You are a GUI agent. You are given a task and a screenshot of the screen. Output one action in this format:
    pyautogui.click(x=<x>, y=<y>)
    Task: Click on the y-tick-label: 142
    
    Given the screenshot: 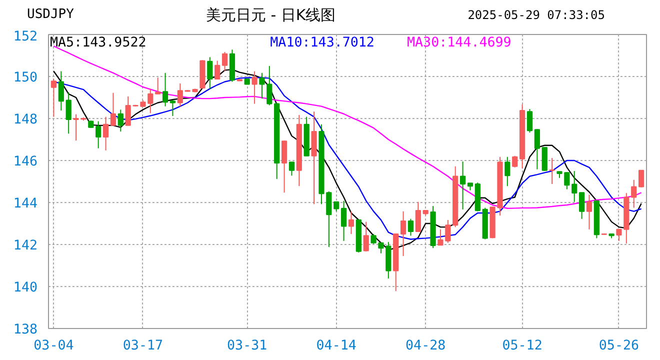 What is the action you would take?
    pyautogui.click(x=25, y=246)
    